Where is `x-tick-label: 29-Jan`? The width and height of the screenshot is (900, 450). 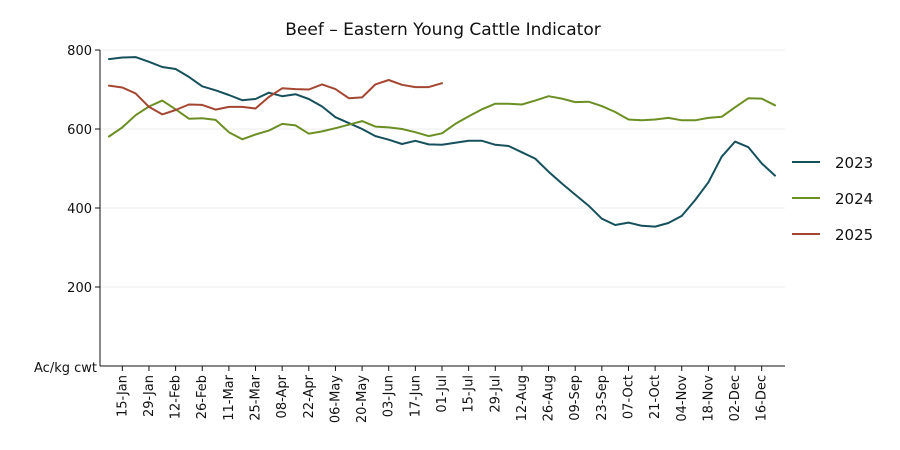
x-tick-label: 29-Jan is located at coordinates (149, 396).